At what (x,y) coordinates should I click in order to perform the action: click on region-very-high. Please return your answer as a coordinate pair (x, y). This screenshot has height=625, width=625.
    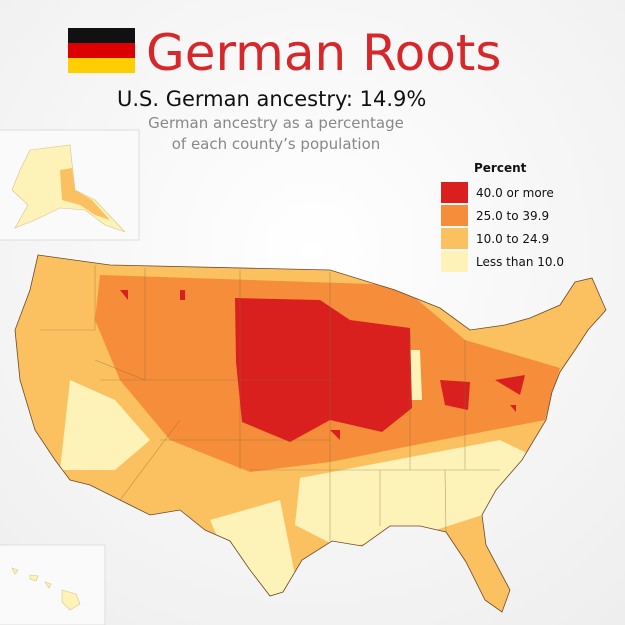
    Looking at the image, I should click on (380, 370).